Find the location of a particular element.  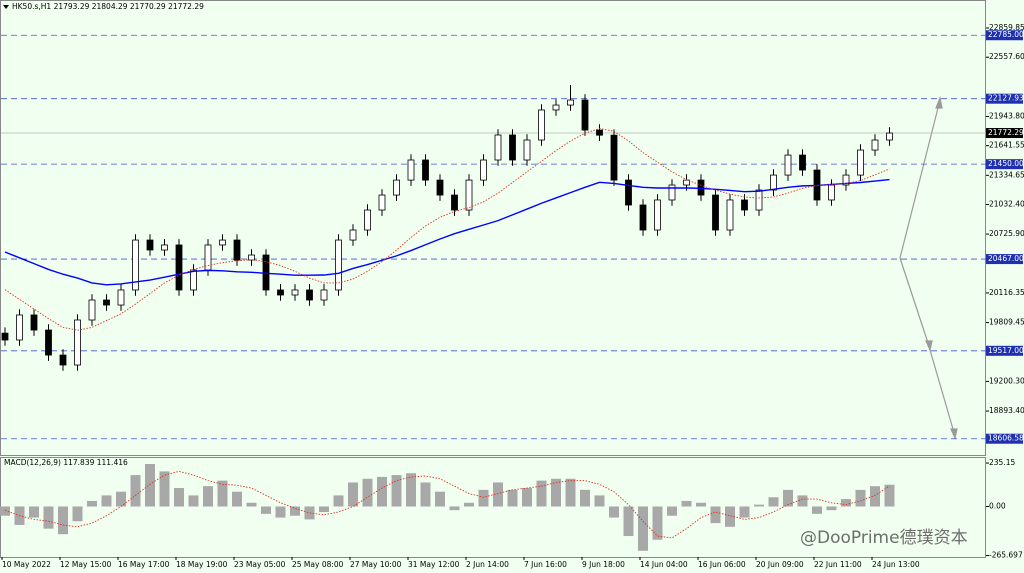

y-tick-label: 21334.65 is located at coordinates (1006, 174).